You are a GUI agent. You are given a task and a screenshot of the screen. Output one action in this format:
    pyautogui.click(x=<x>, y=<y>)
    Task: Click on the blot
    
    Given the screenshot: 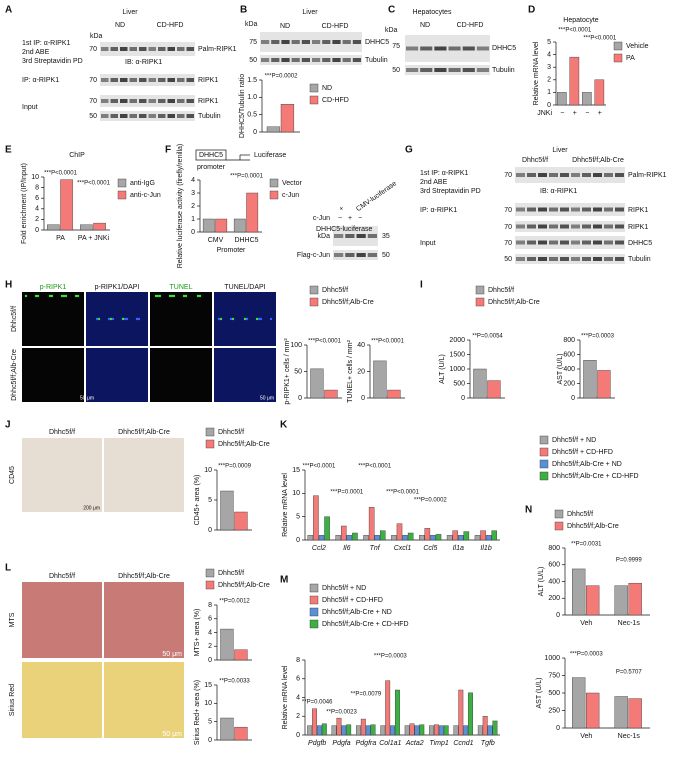 What is the action you would take?
    pyautogui.click(x=447, y=48)
    